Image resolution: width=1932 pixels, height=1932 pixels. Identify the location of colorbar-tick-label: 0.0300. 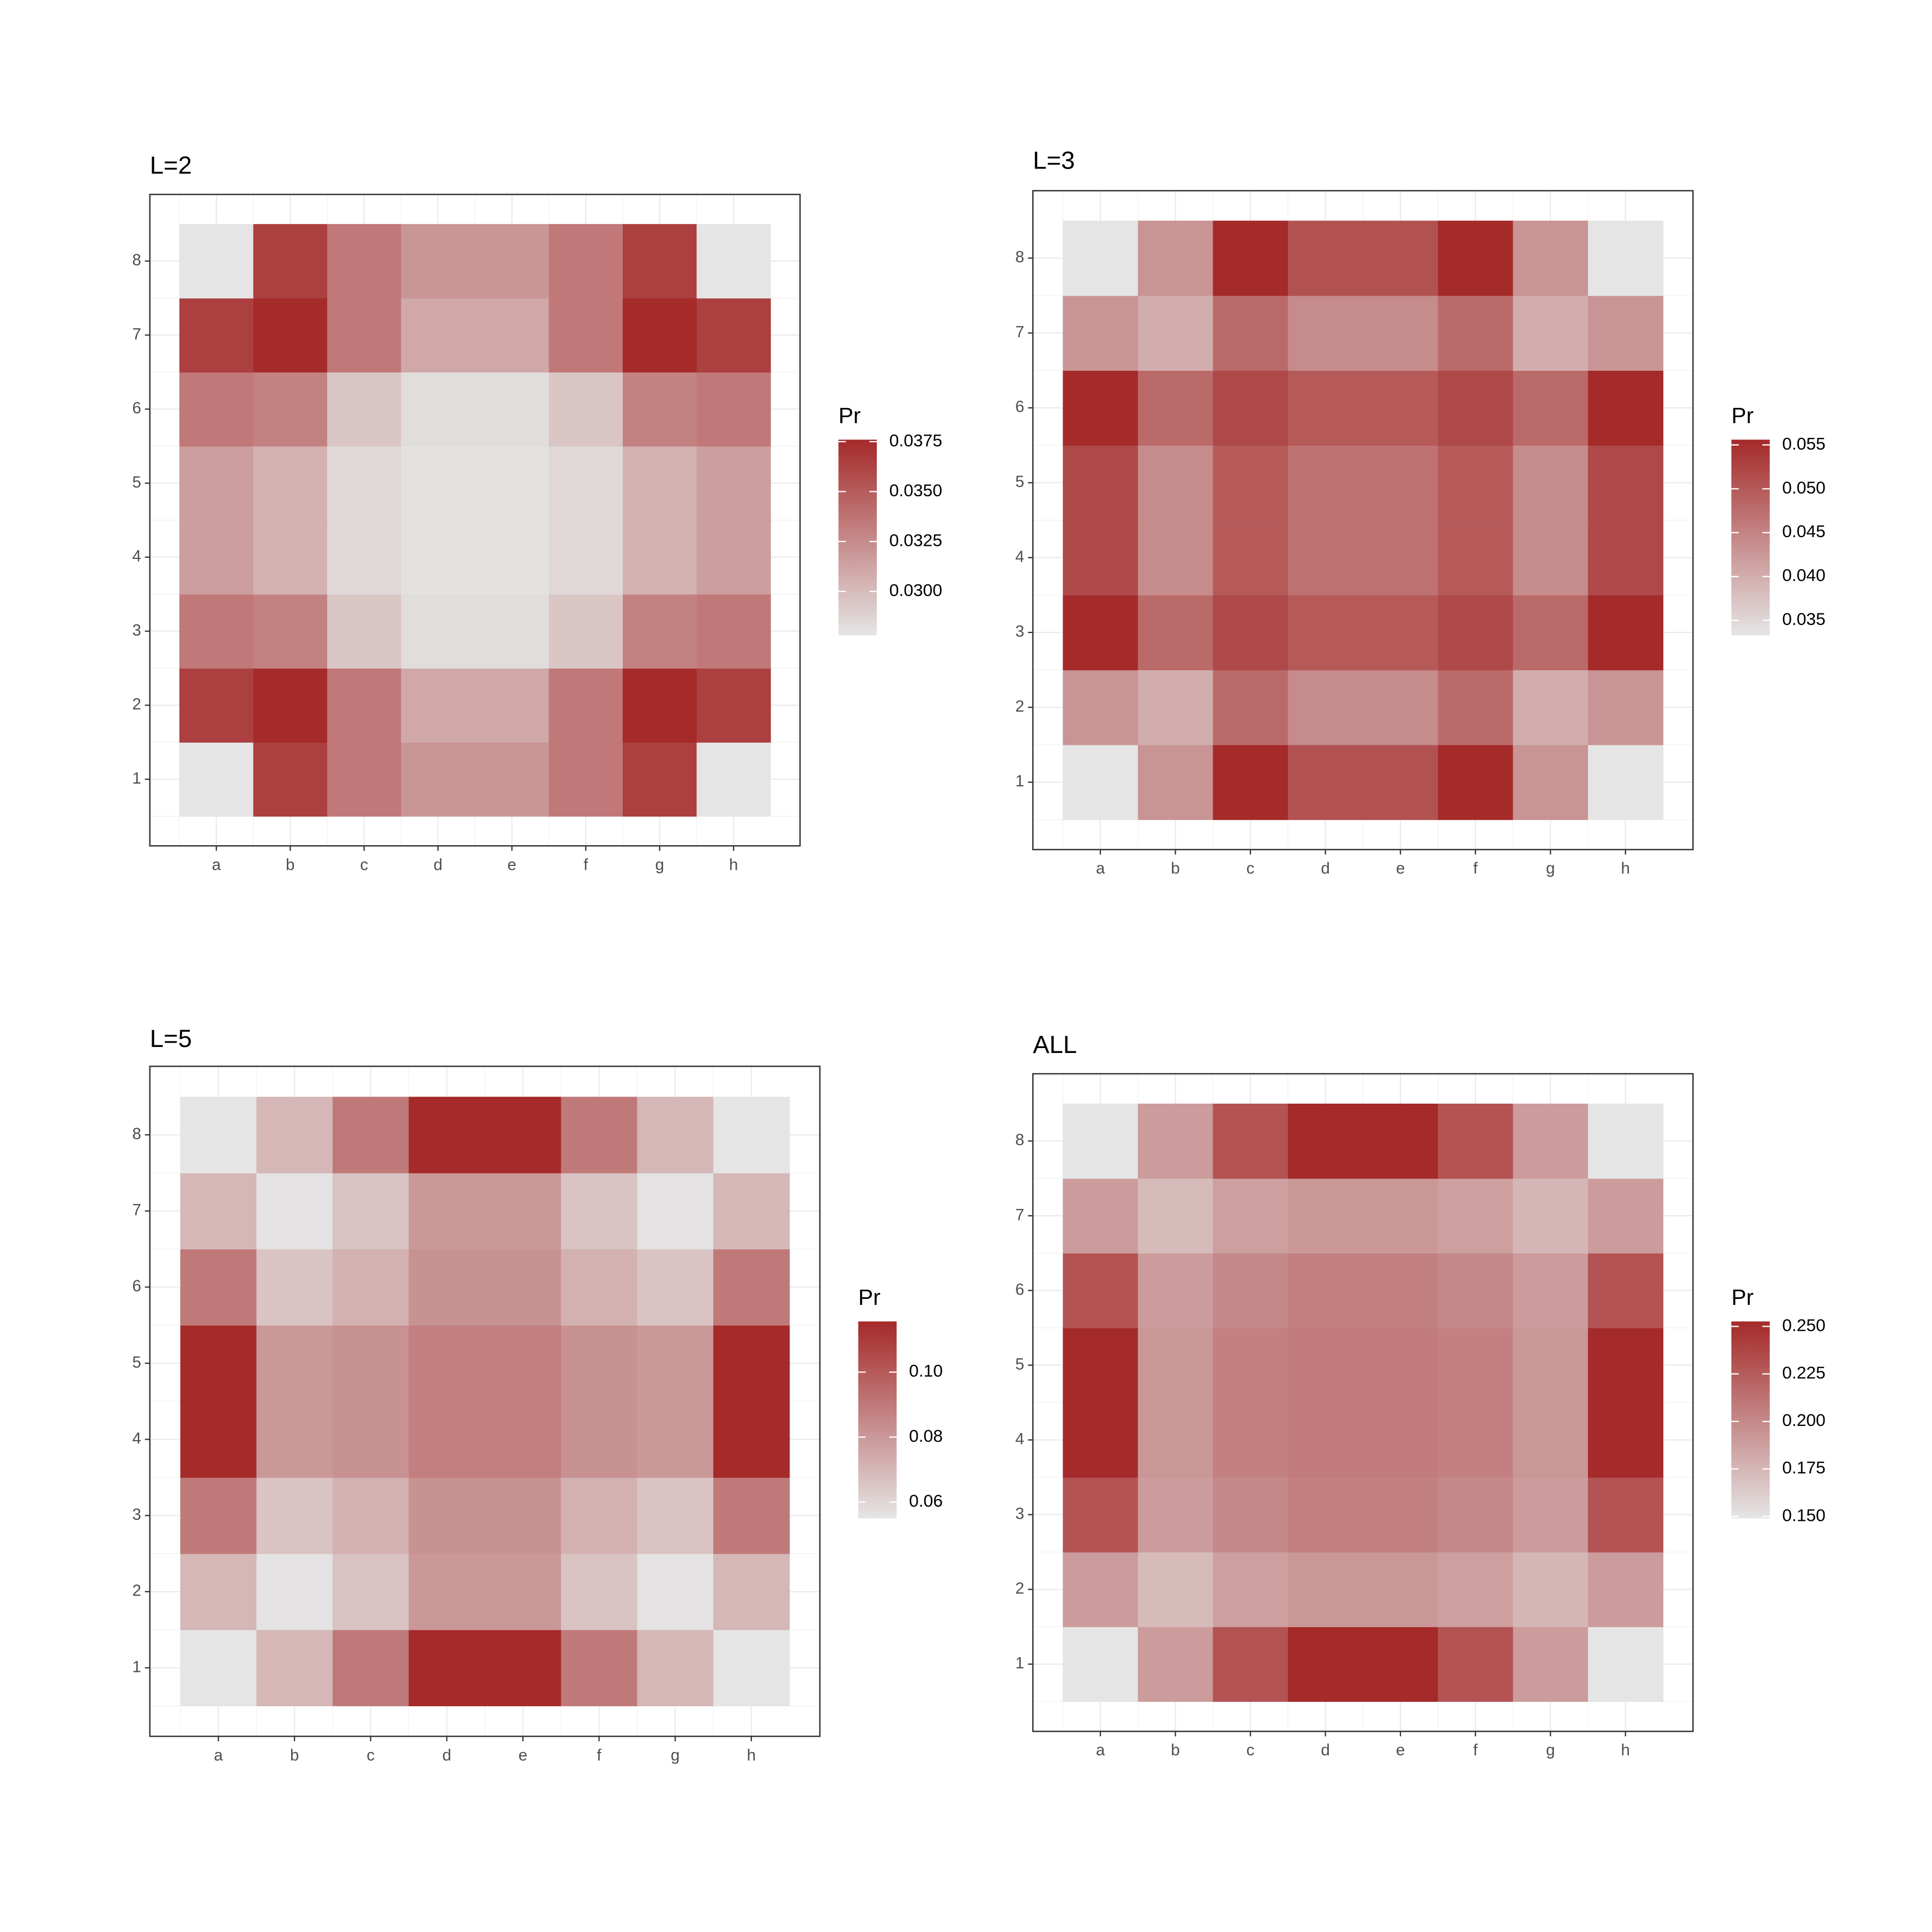
(915, 590).